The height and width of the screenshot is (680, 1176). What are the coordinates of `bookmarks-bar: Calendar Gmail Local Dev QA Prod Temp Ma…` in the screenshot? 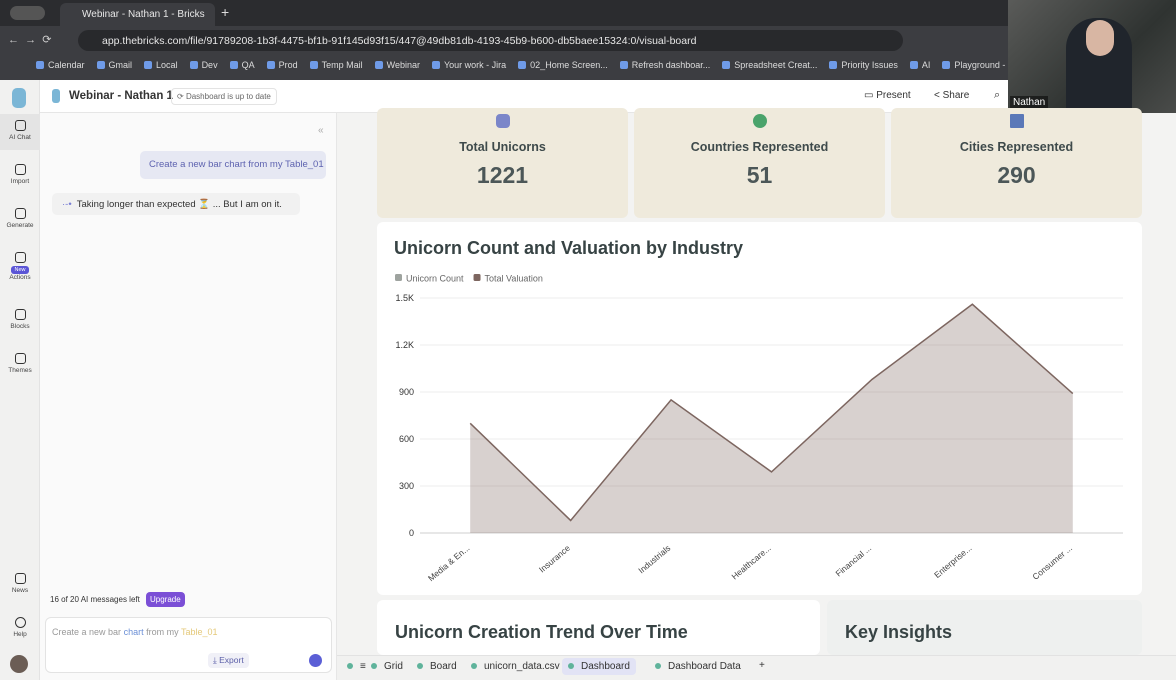 It's located at (588, 67).